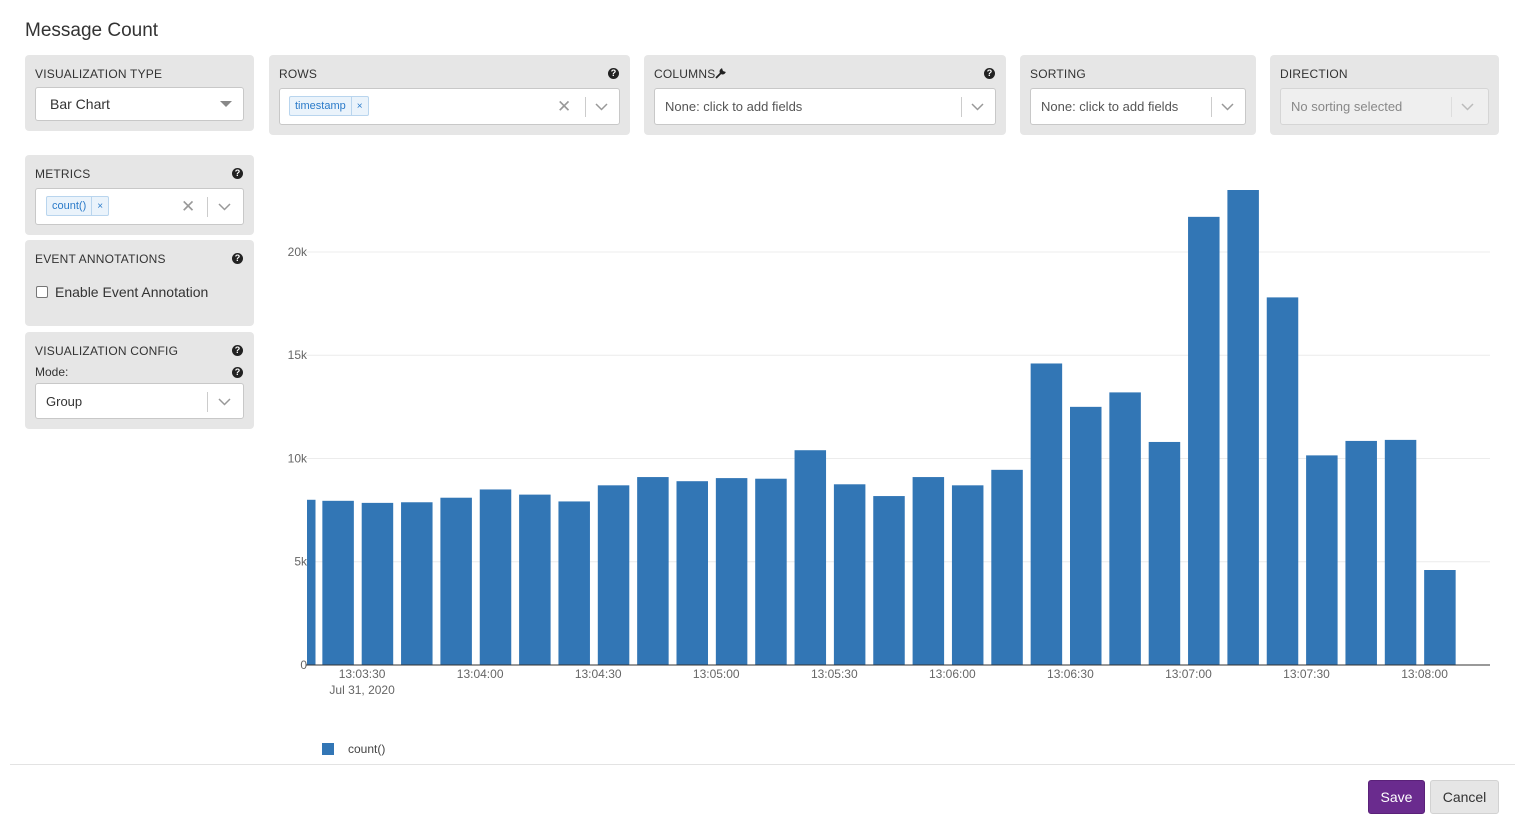  Describe the element at coordinates (685, 74) in the screenshot. I see `columns-label-text: COLUMNS` at that location.